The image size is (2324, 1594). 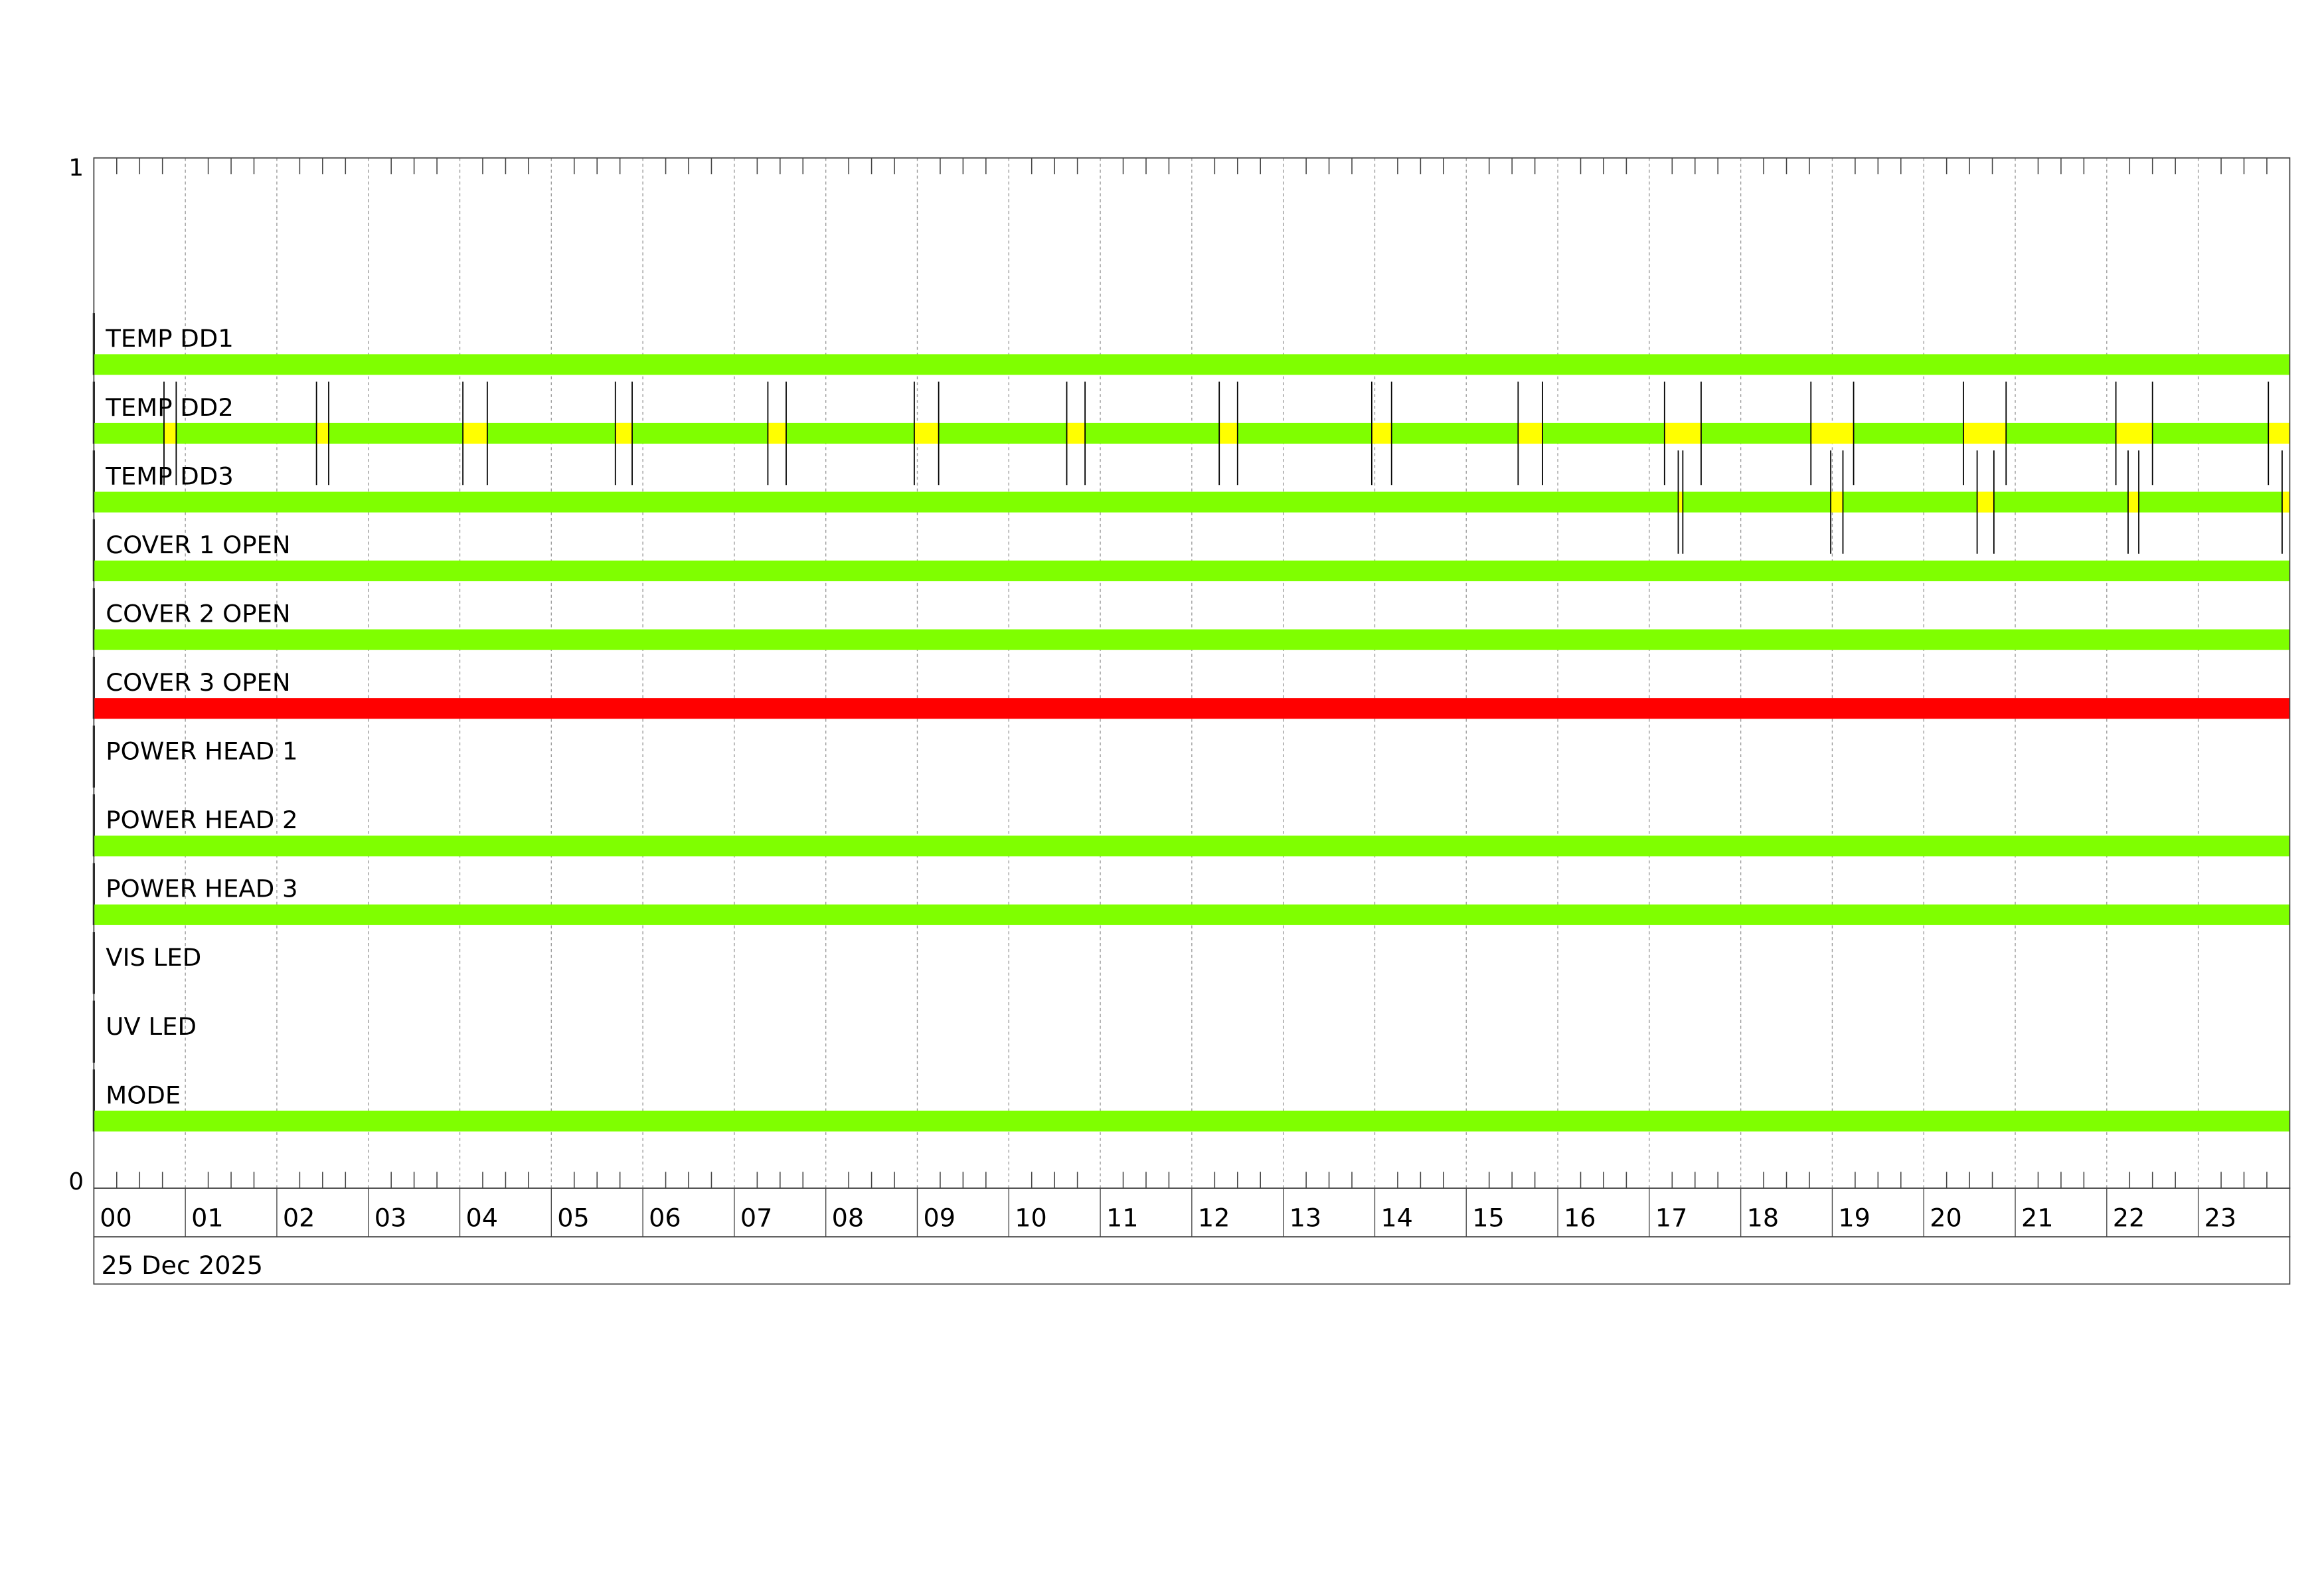 I want to click on status-row: TEMP DD1, so click(x=1191, y=344).